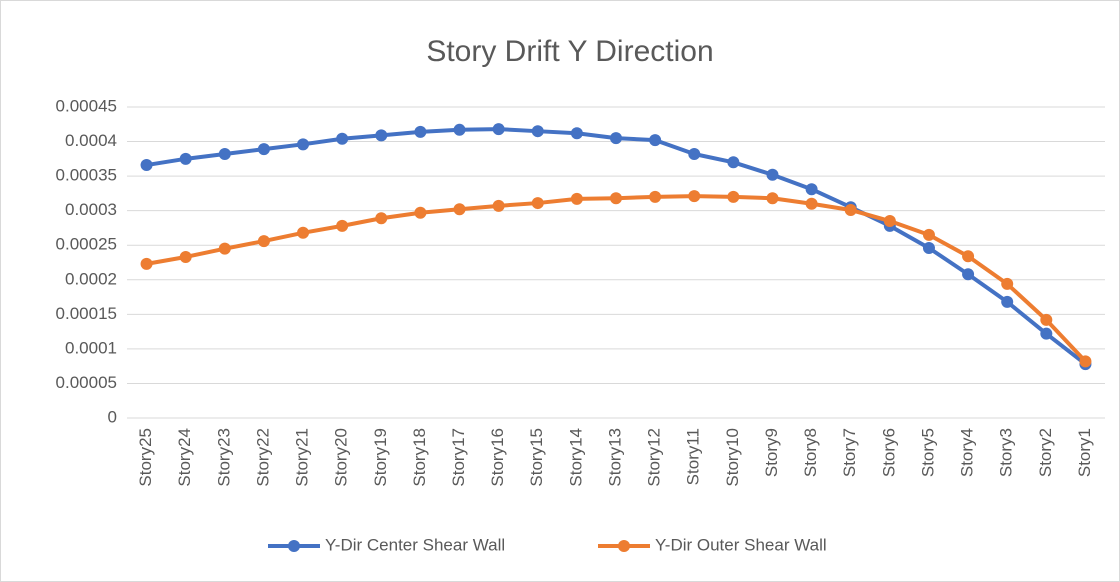 The width and height of the screenshot is (1120, 582). What do you see at coordinates (112, 416) in the screenshot?
I see `y-tick-label: 0` at bounding box center [112, 416].